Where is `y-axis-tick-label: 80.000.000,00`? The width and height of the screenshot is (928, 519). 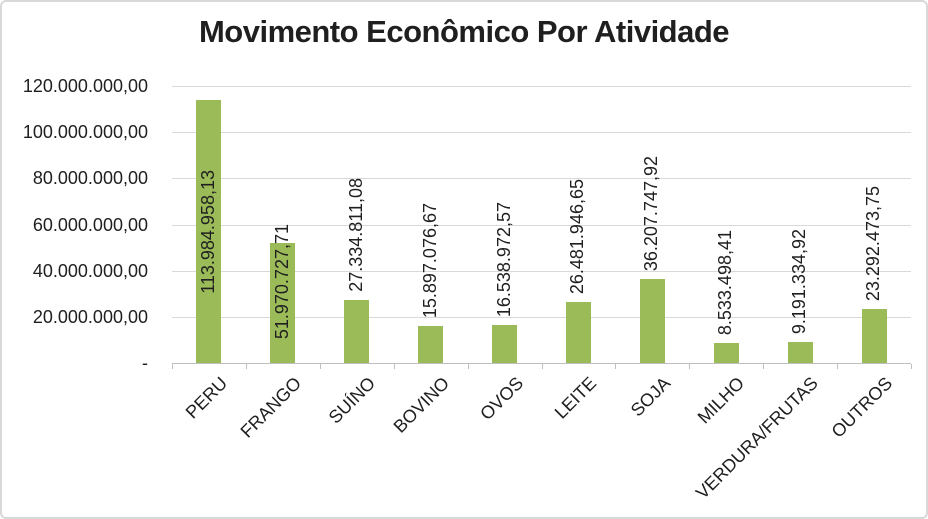
y-axis-tick-label: 80.000.000,00 is located at coordinates (90, 178).